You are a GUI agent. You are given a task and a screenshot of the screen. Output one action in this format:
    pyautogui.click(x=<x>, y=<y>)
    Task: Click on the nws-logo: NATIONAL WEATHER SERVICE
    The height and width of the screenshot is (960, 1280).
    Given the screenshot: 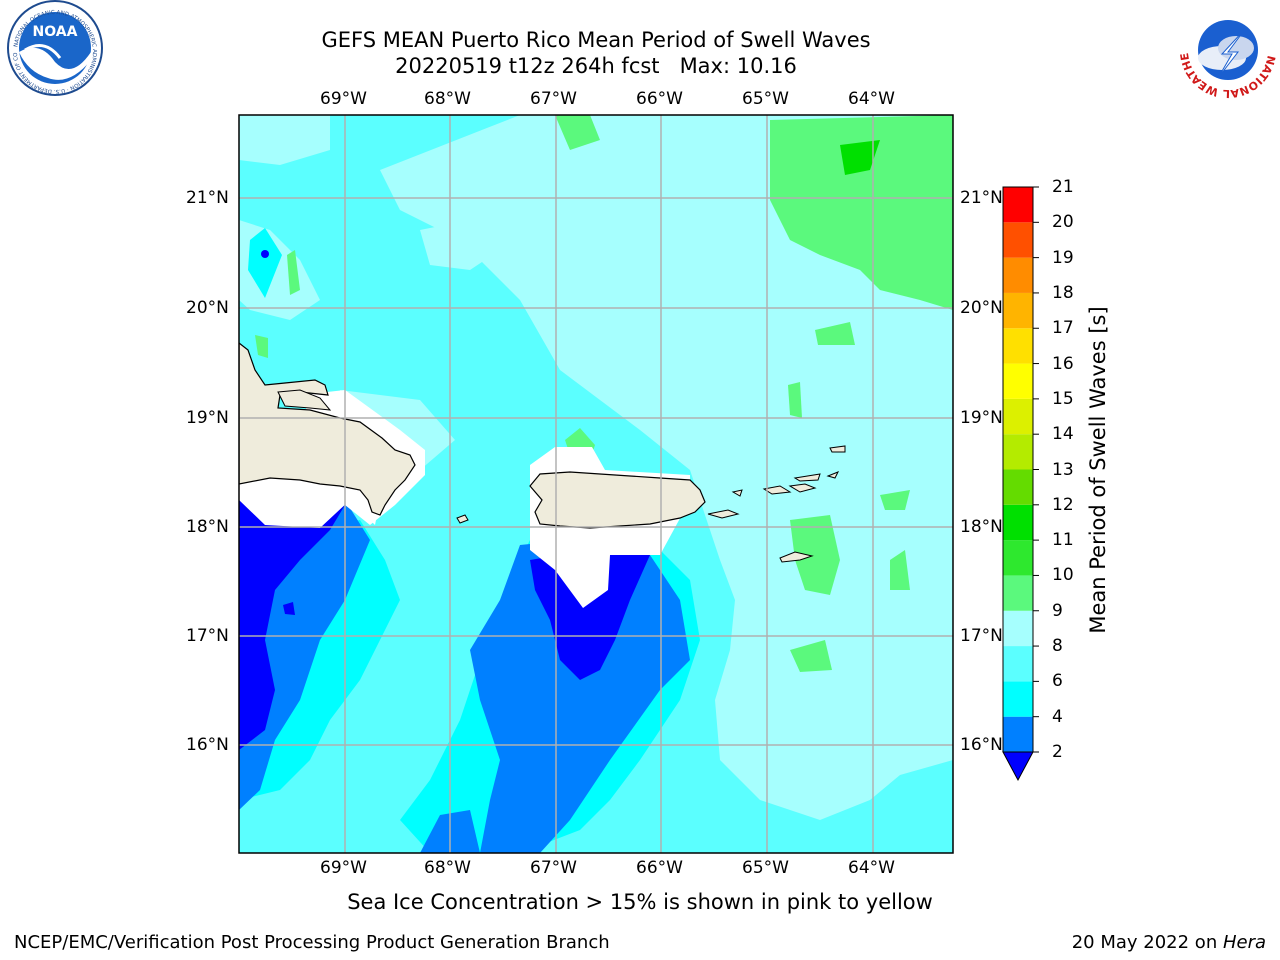 What is the action you would take?
    pyautogui.click(x=639, y=50)
    